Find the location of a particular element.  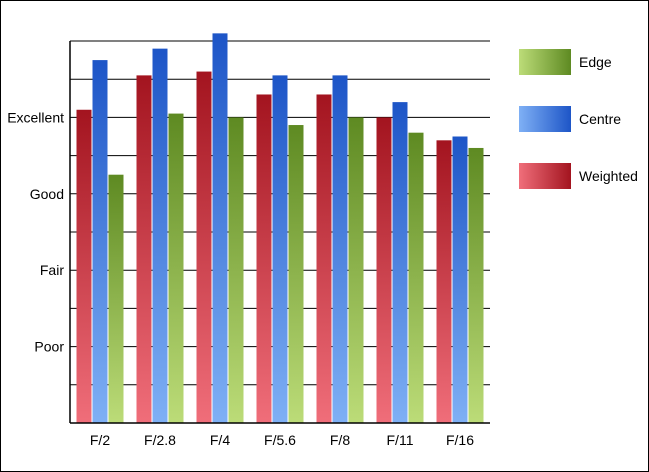

x-tick-label: F/8 is located at coordinates (340, 440).